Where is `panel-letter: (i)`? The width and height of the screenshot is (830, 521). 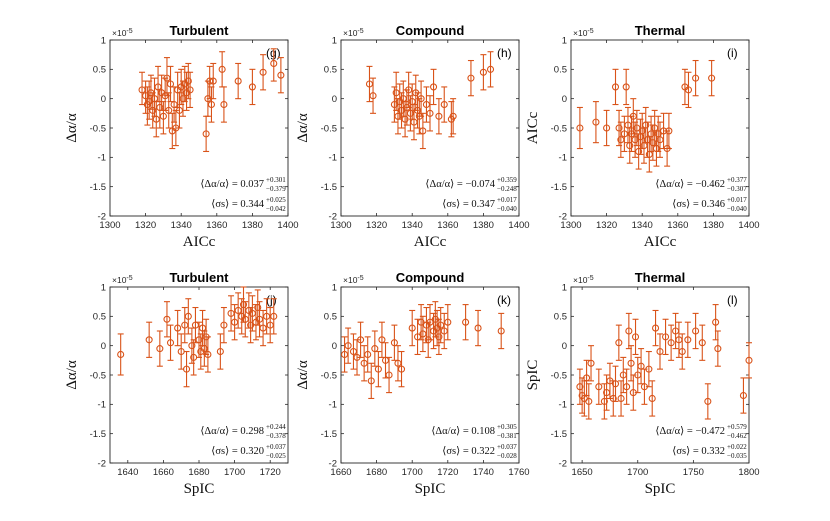 panel-letter: (i) is located at coordinates (732, 53).